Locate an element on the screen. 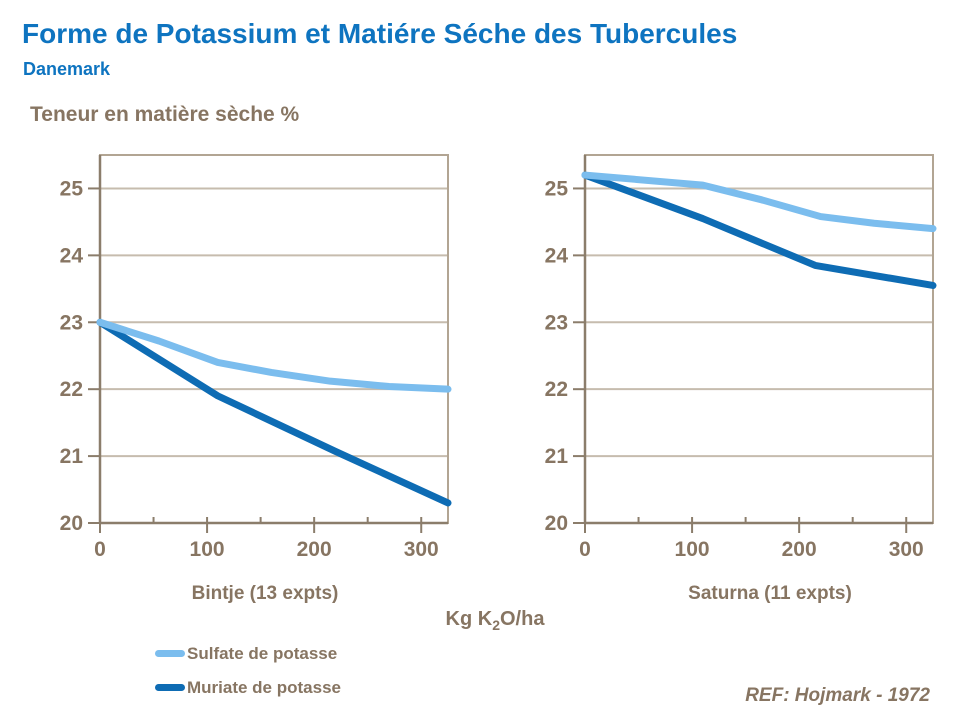 The image size is (960, 720). legend-item-sulfate: Sulfate de potasse is located at coordinates (248, 653).